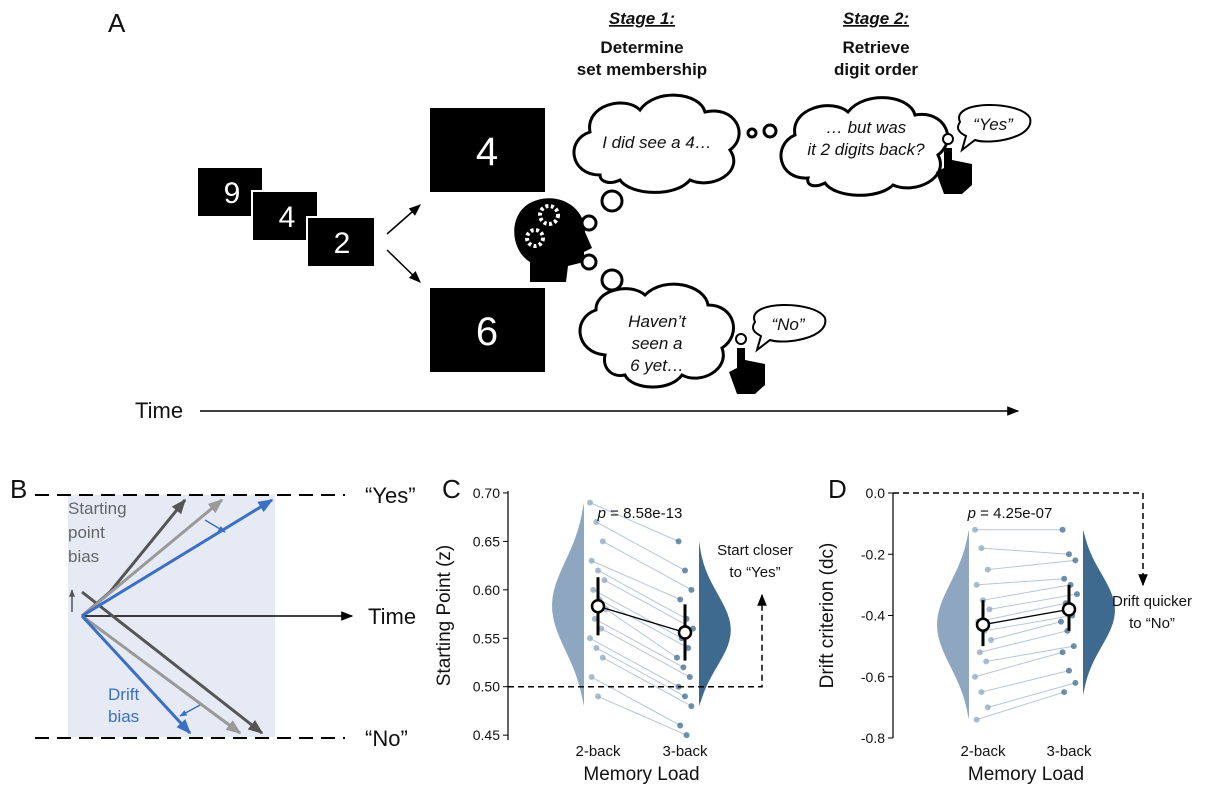 This screenshot has width=1211, height=785. I want to click on stage-description: Determine set membership, so click(642, 58).